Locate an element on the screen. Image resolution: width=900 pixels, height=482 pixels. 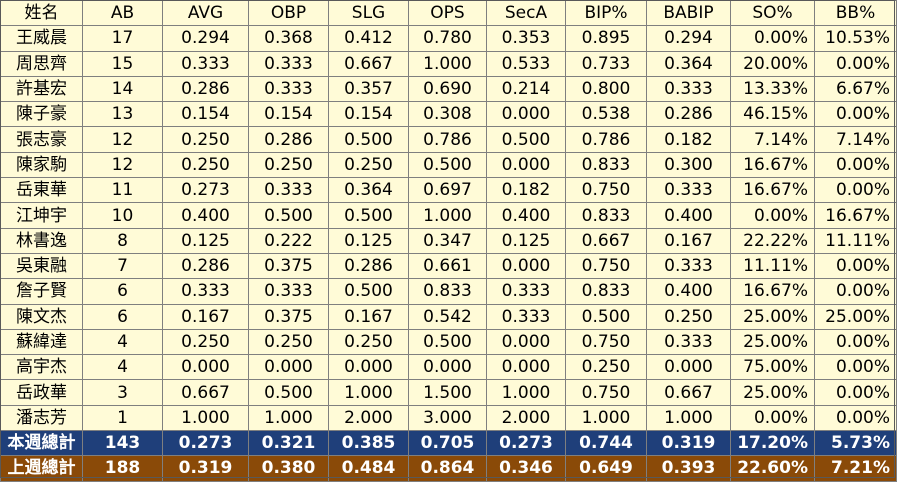
stat-cell: 3.000 is located at coordinates (447, 418).